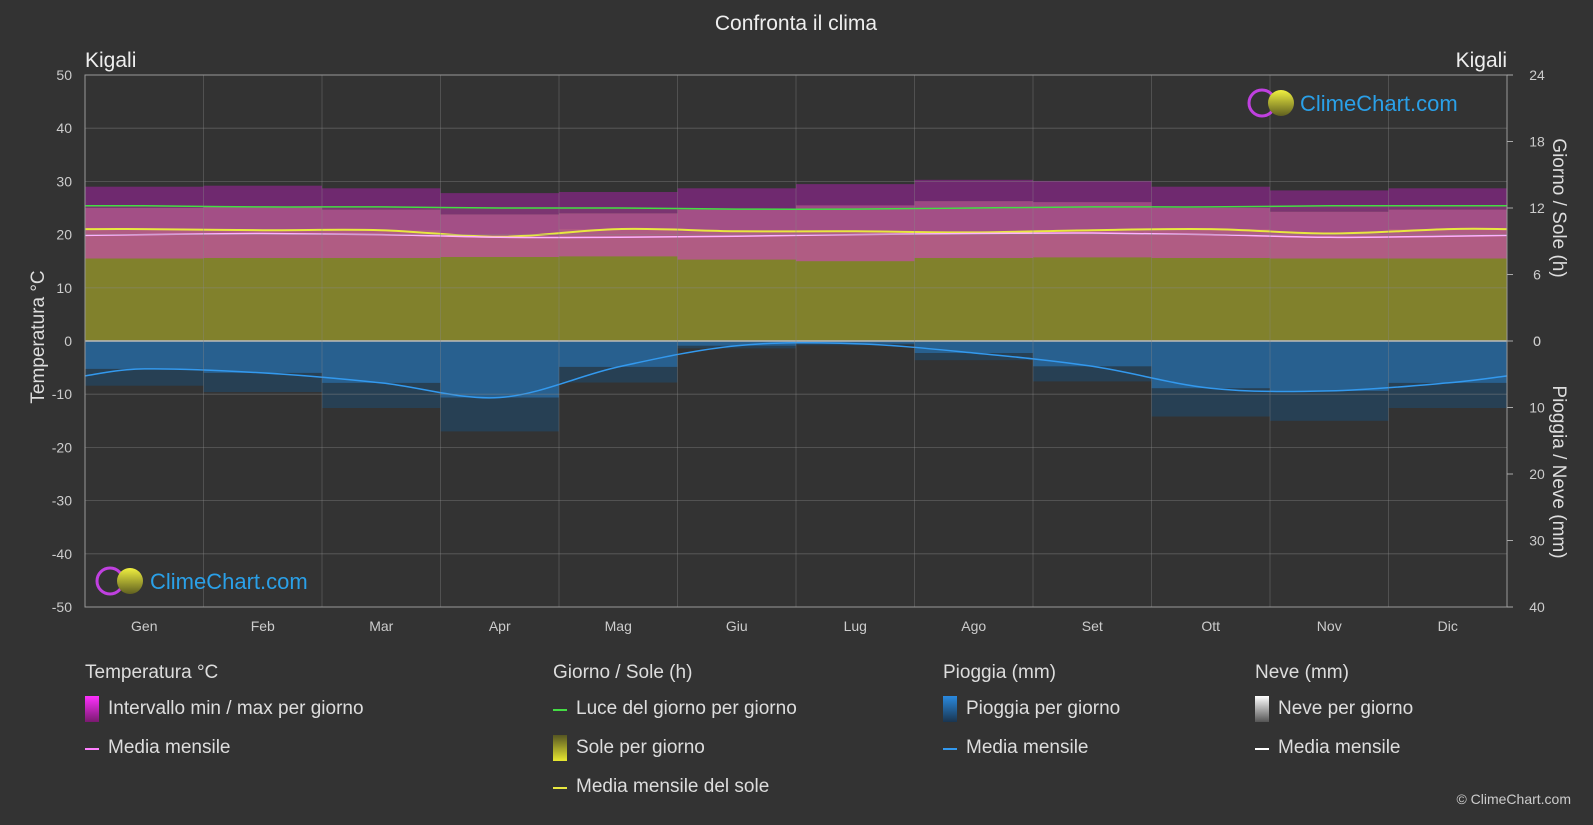  I want to click on x-tick-Giu: Giu, so click(737, 626).